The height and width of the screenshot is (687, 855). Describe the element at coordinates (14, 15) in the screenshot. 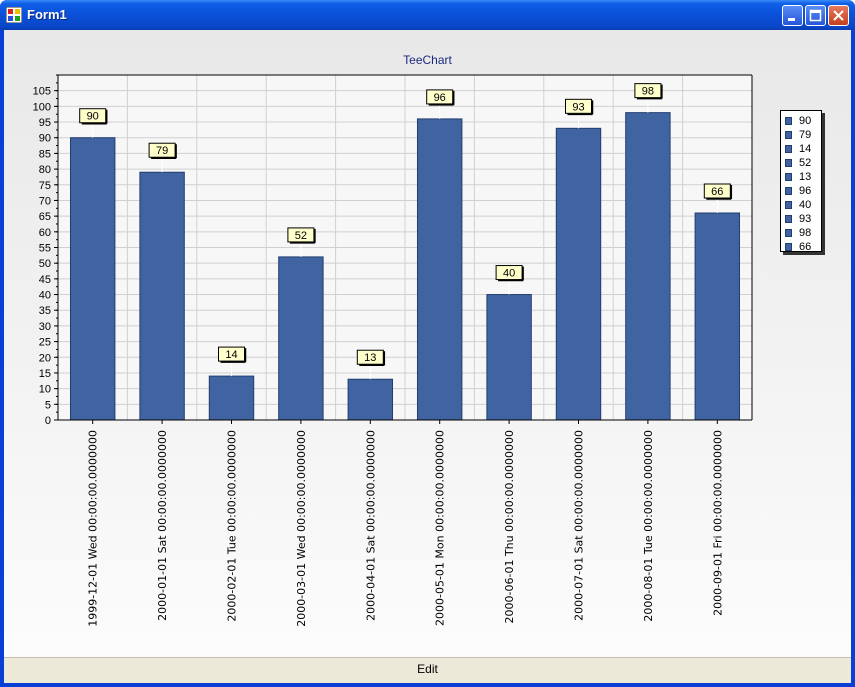

I see `app-icon` at that location.